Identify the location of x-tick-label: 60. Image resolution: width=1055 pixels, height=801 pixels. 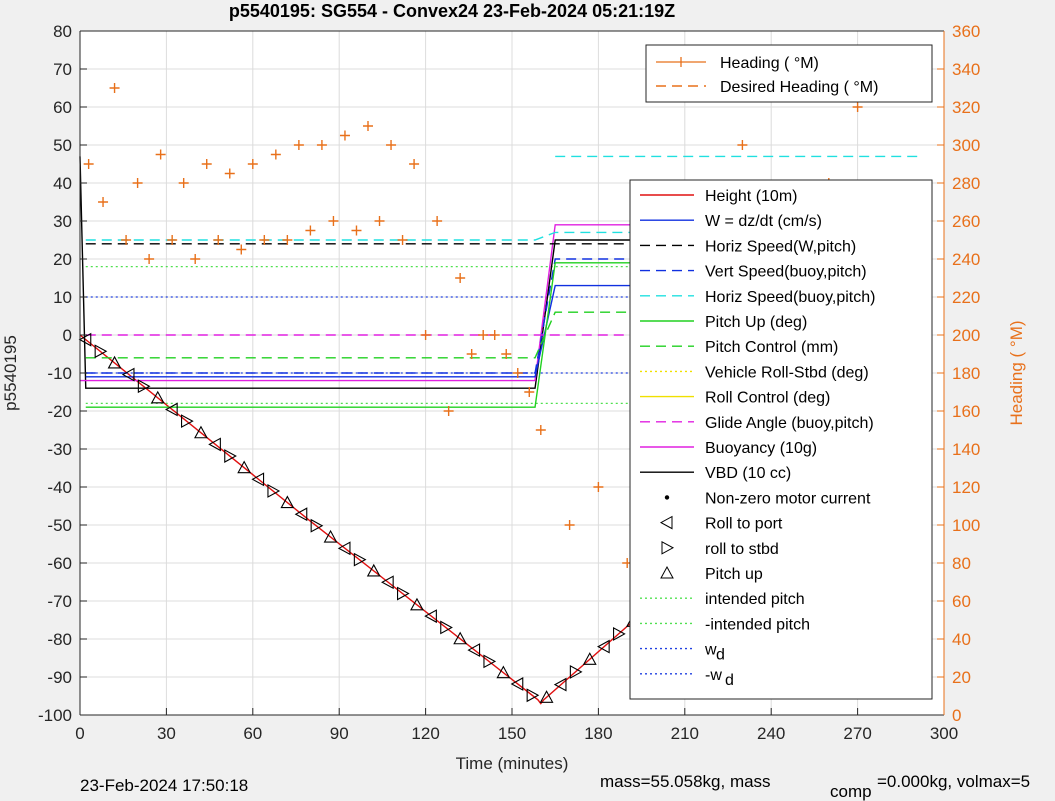
(252, 733).